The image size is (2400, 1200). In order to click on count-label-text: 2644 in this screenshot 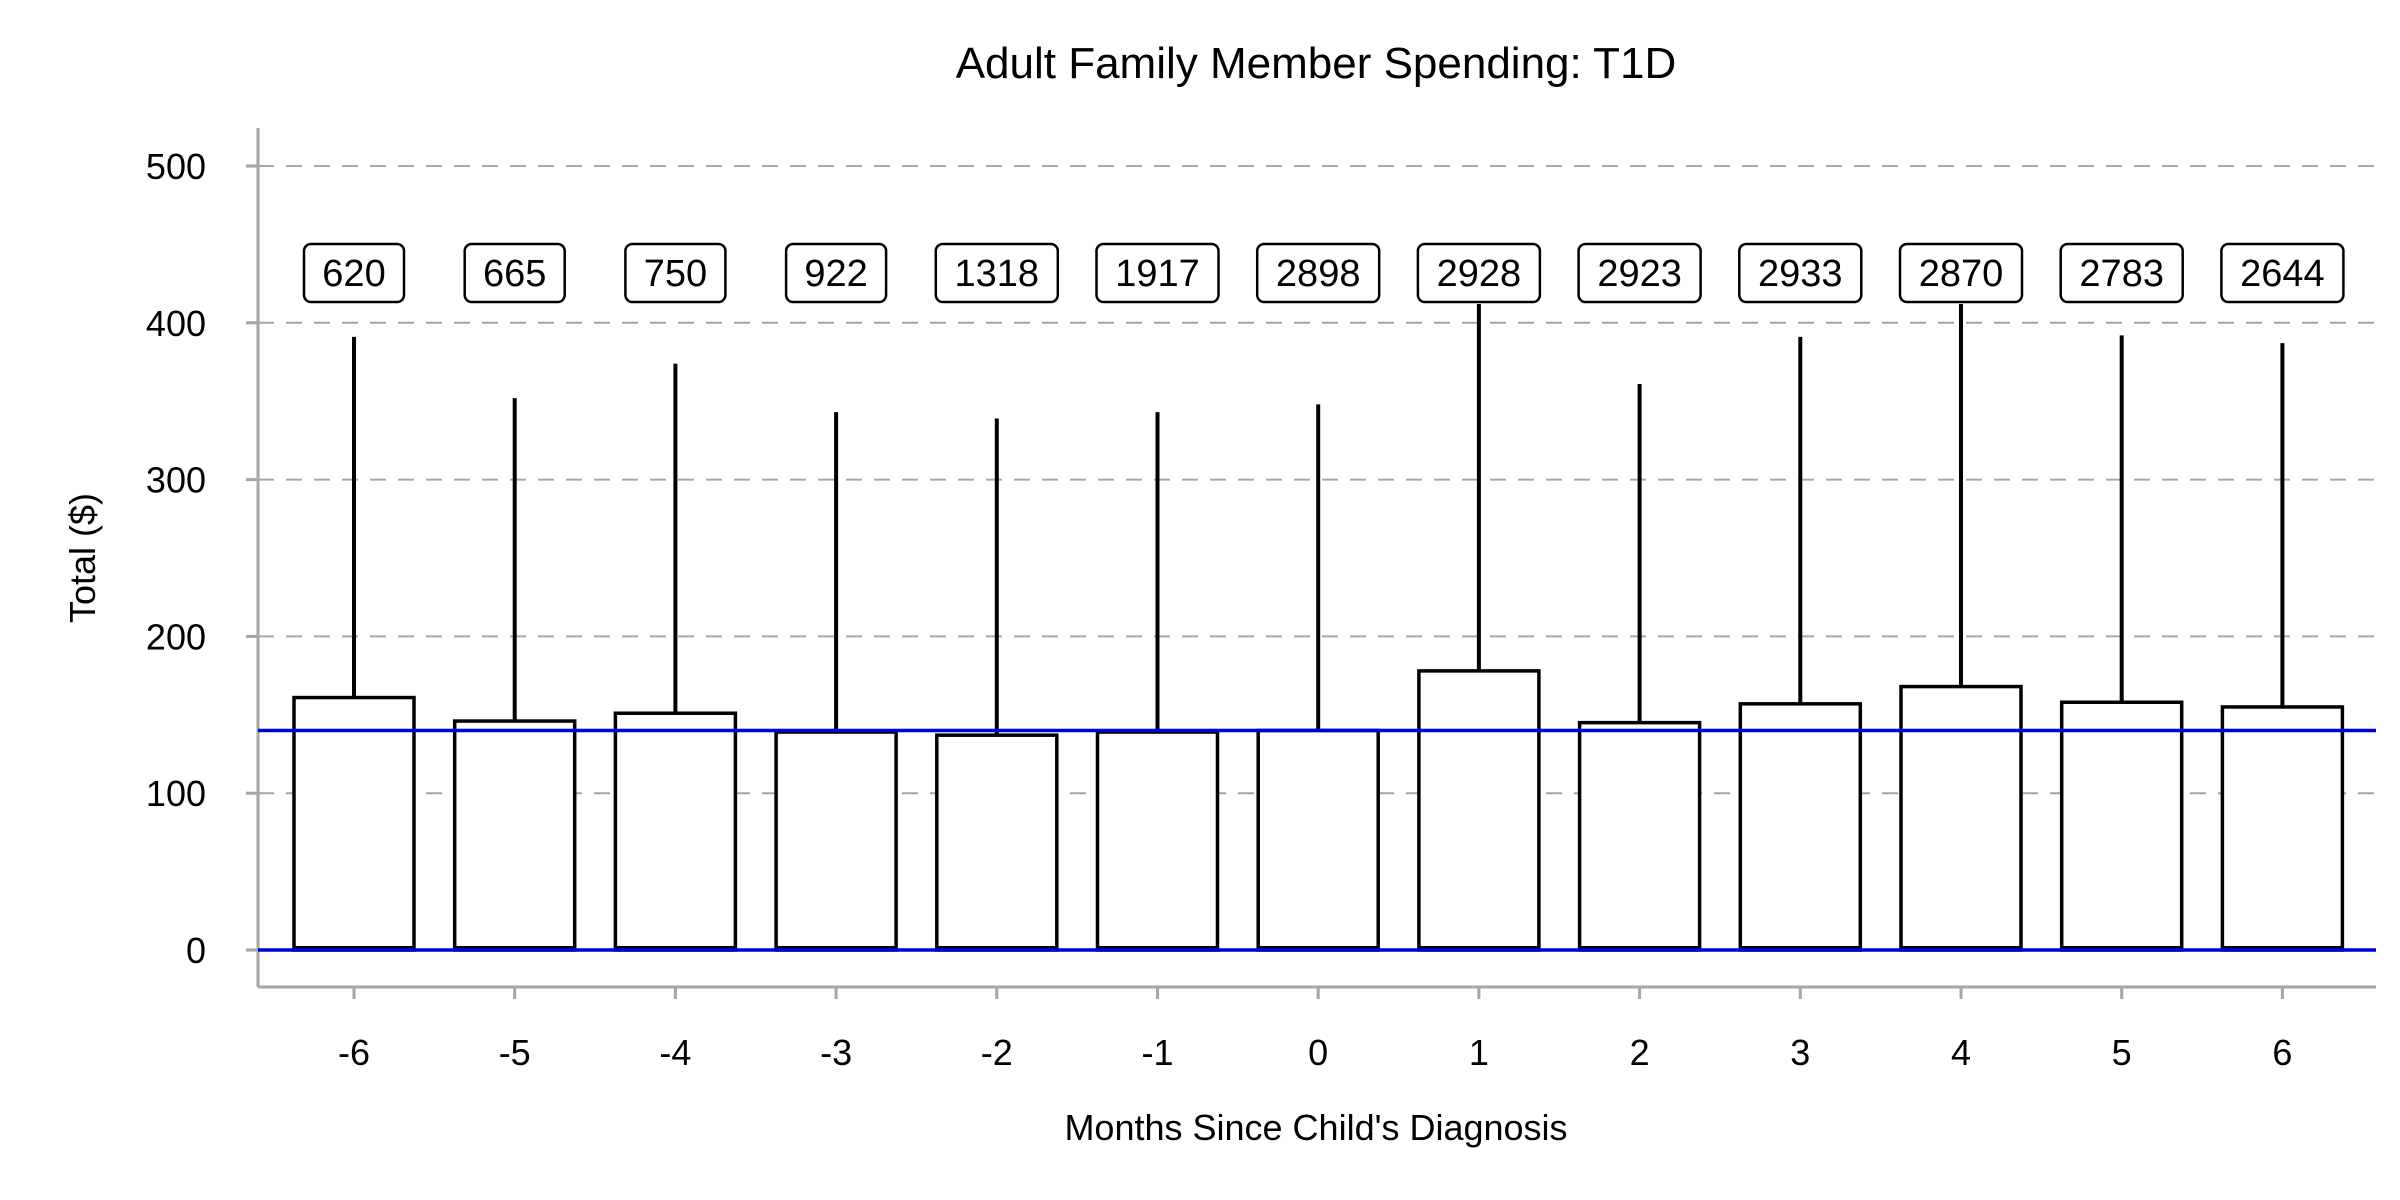, I will do `click(2282, 274)`.